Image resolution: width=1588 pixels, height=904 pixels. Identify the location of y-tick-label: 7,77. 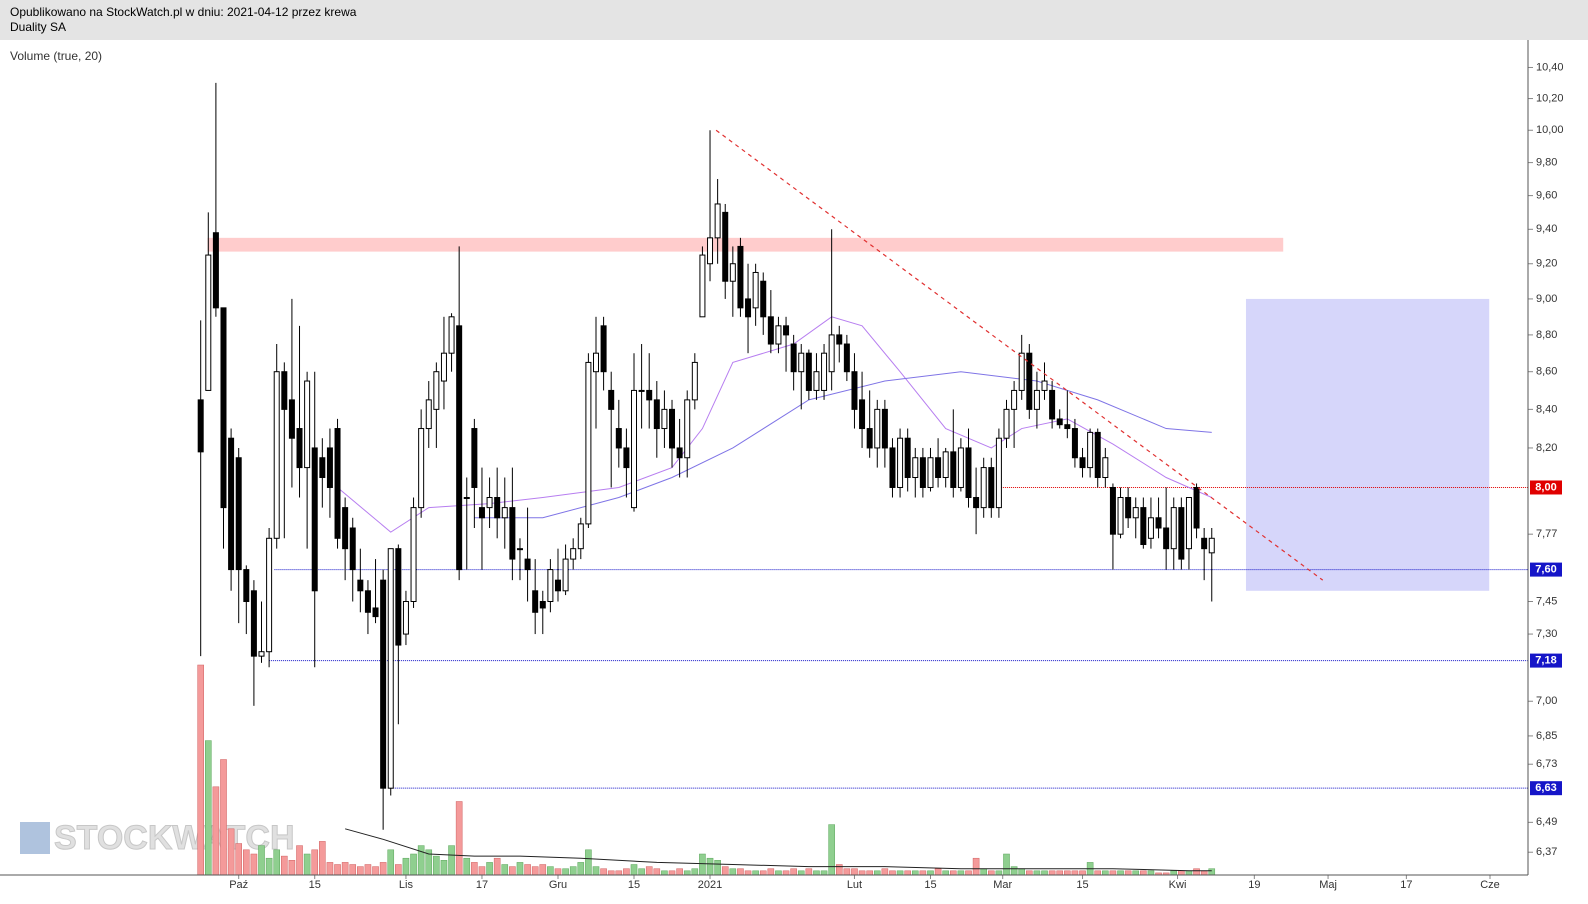
(1546, 534).